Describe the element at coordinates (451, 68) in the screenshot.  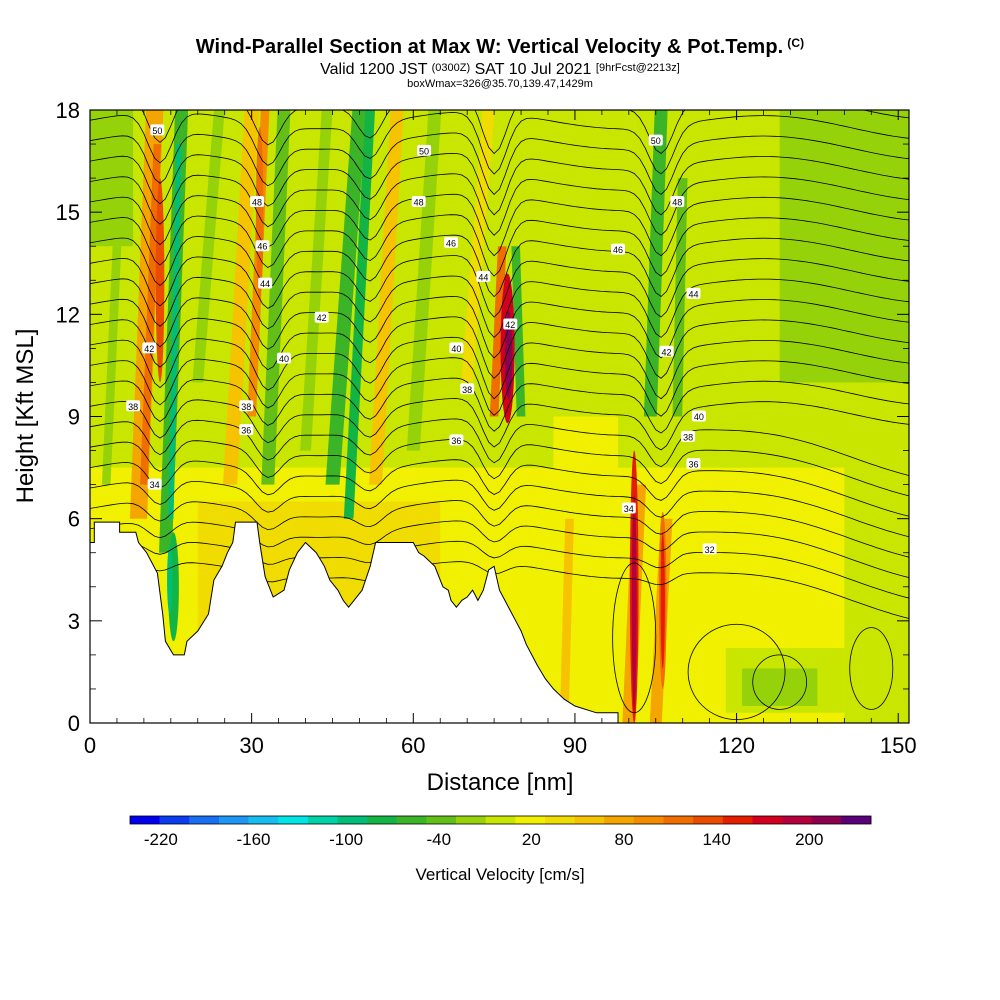
I see `valid-utc: (0300Z)` at that location.